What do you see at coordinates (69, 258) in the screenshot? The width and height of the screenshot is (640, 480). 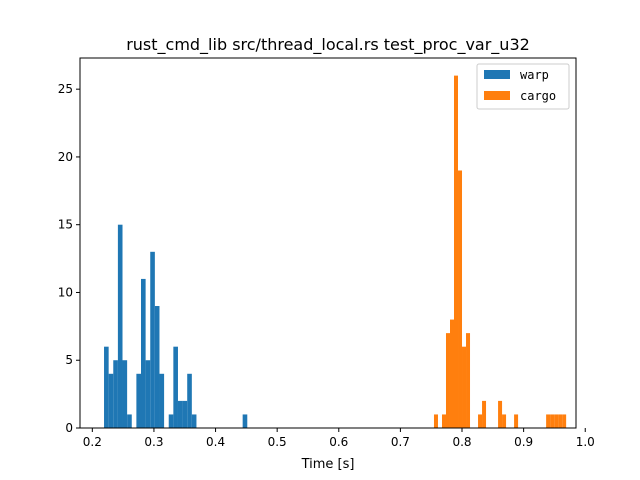 I see `y-axis: 0 5 10 15 20 25` at bounding box center [69, 258].